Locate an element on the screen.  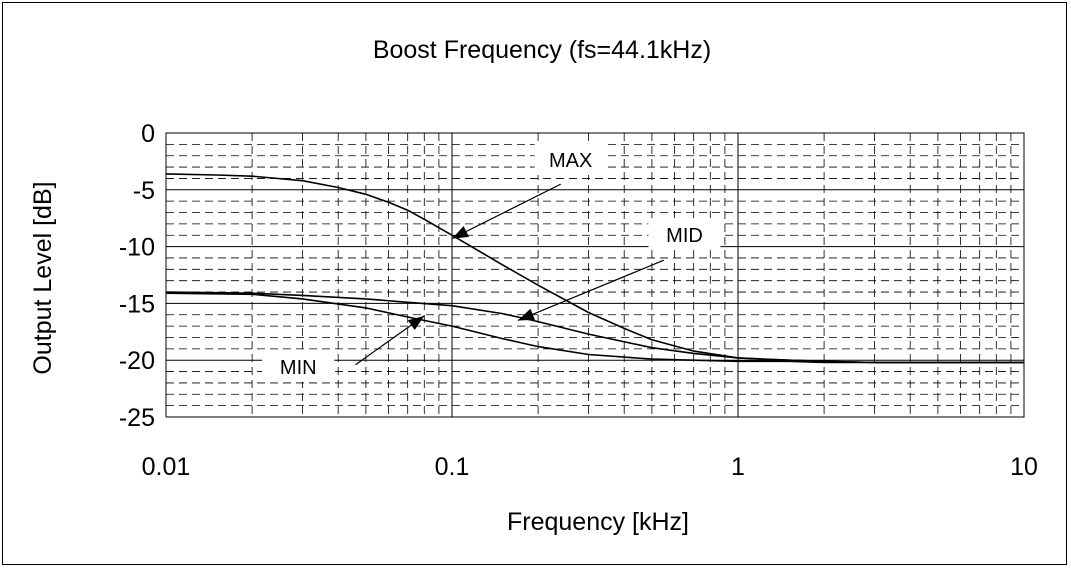
y-tick-label: -10 is located at coordinates (137, 248).